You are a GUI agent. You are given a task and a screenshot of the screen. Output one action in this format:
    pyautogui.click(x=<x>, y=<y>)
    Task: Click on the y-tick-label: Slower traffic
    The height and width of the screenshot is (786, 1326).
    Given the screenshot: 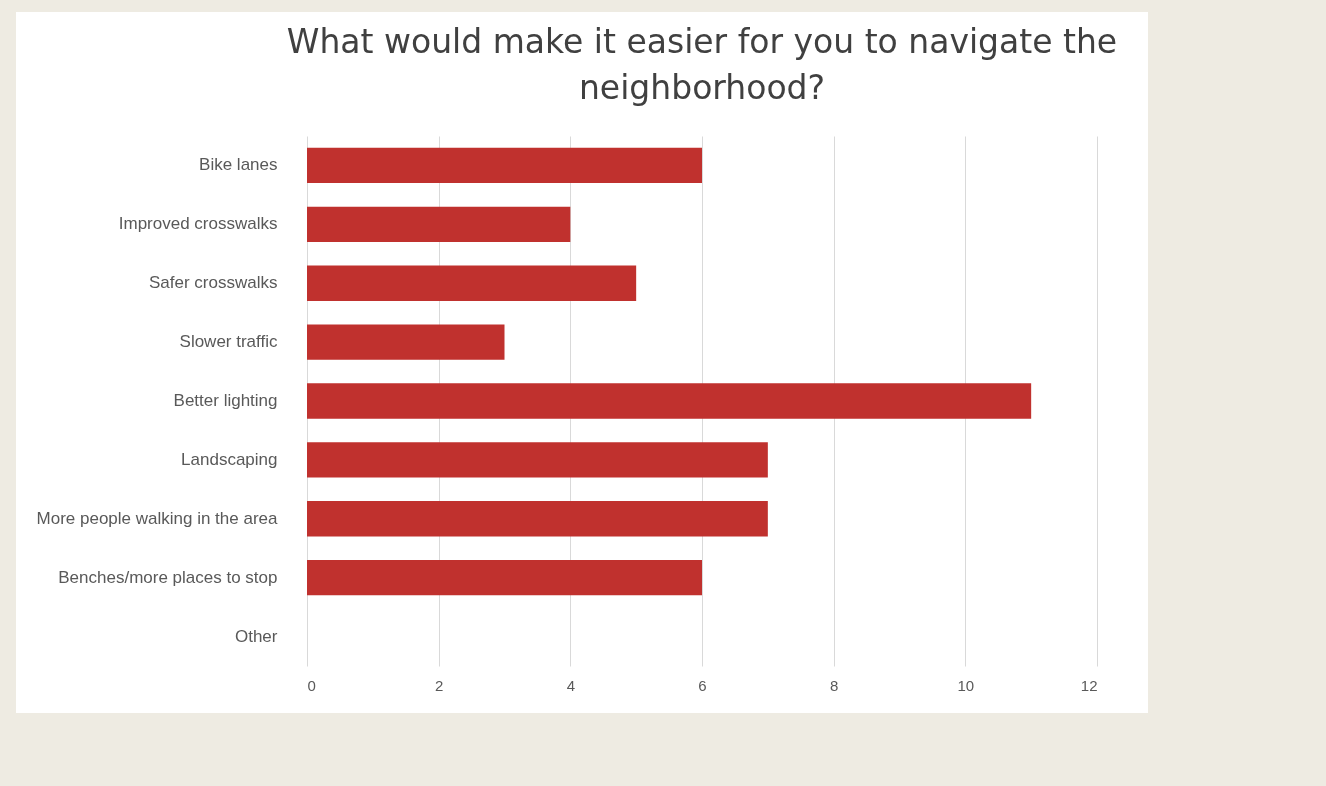 What is the action you would take?
    pyautogui.click(x=228, y=342)
    